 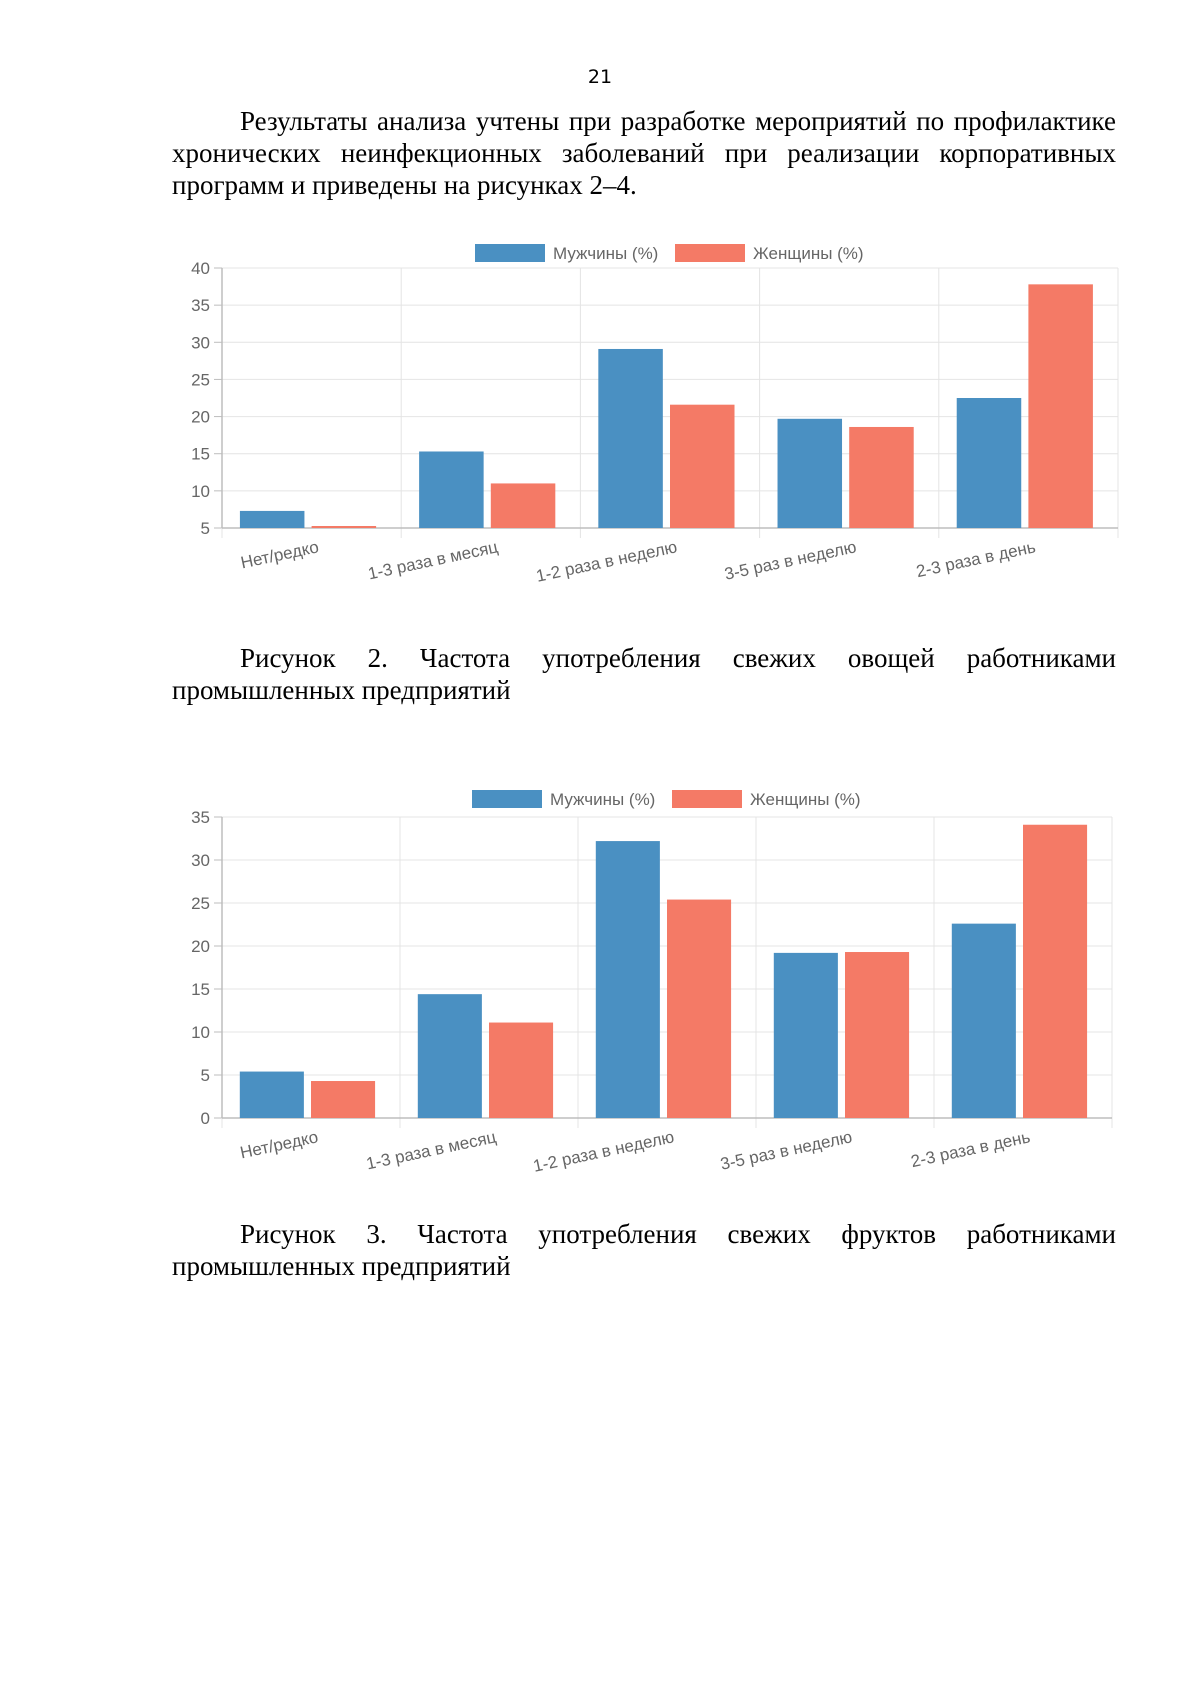 I want to click on y-tick-label: 40, so click(x=200, y=268).